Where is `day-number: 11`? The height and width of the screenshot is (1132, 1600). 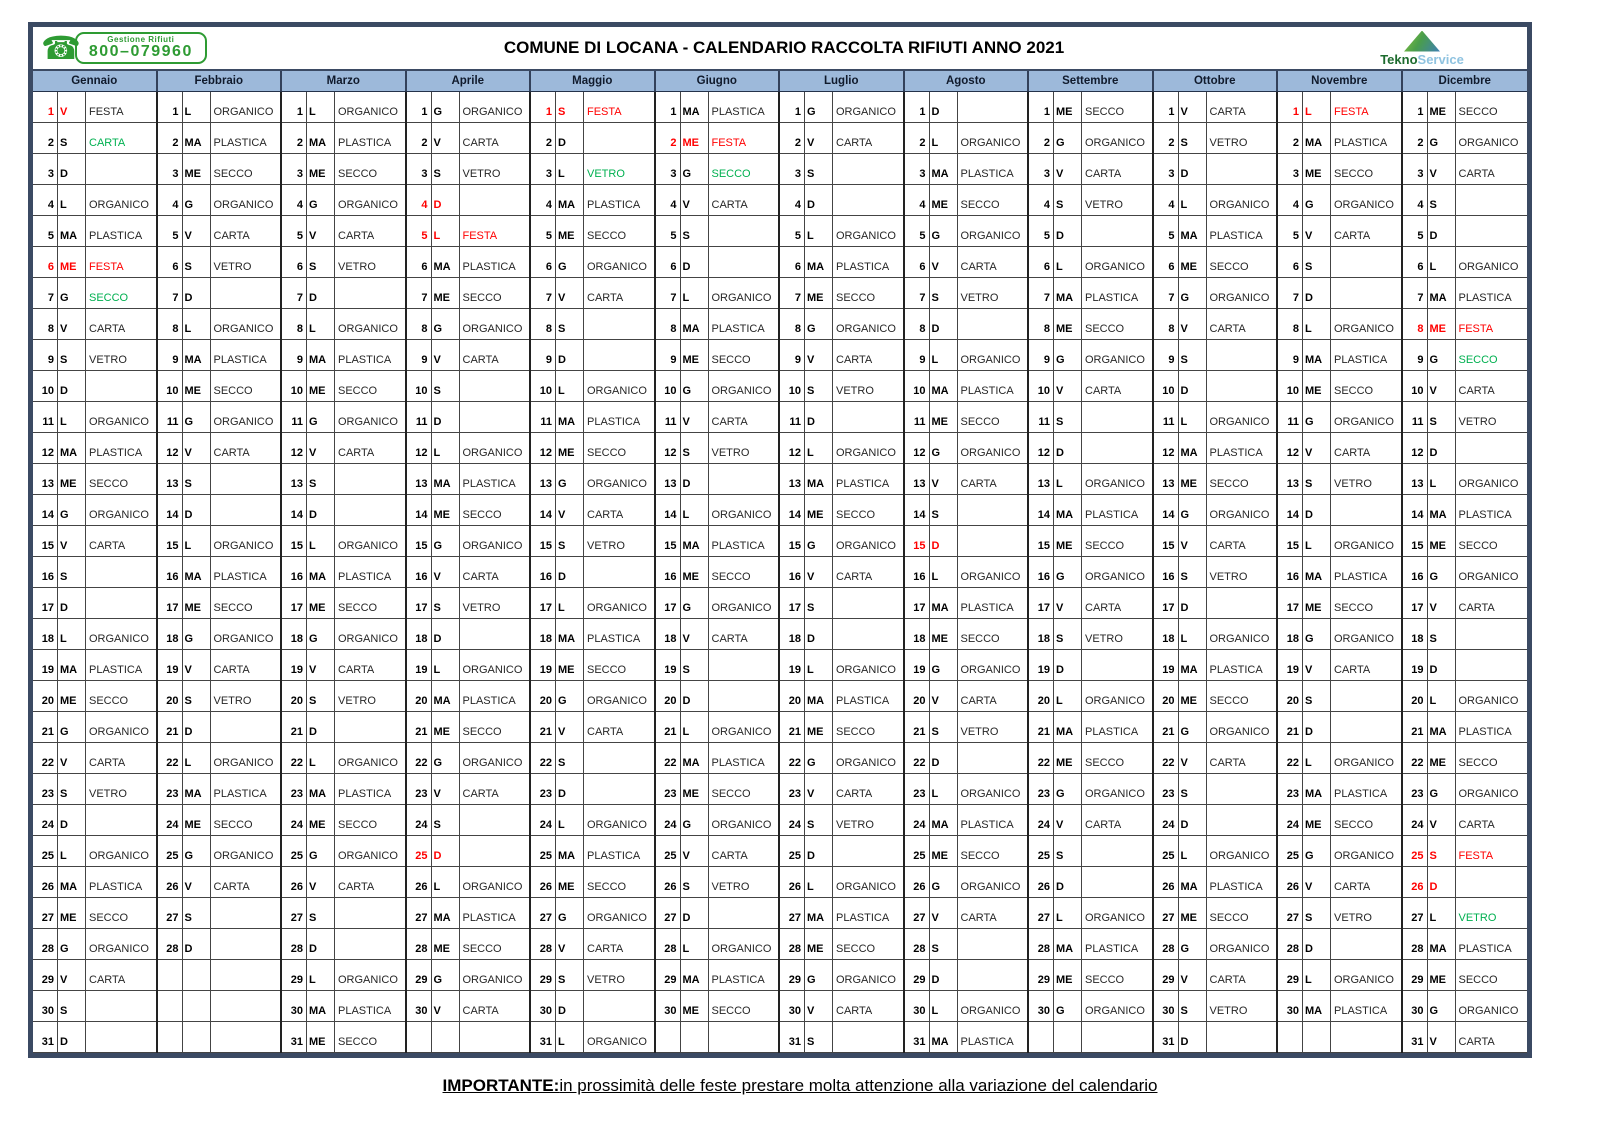 day-number: 11 is located at coordinates (1166, 417).